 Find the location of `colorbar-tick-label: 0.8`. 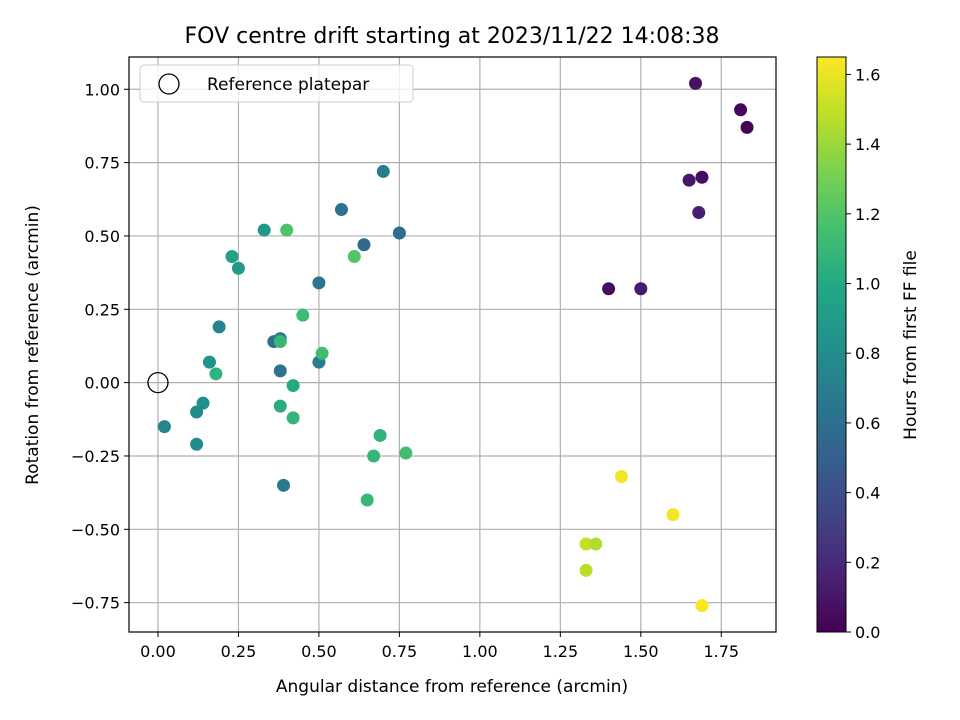

colorbar-tick-label: 0.8 is located at coordinates (867, 353).